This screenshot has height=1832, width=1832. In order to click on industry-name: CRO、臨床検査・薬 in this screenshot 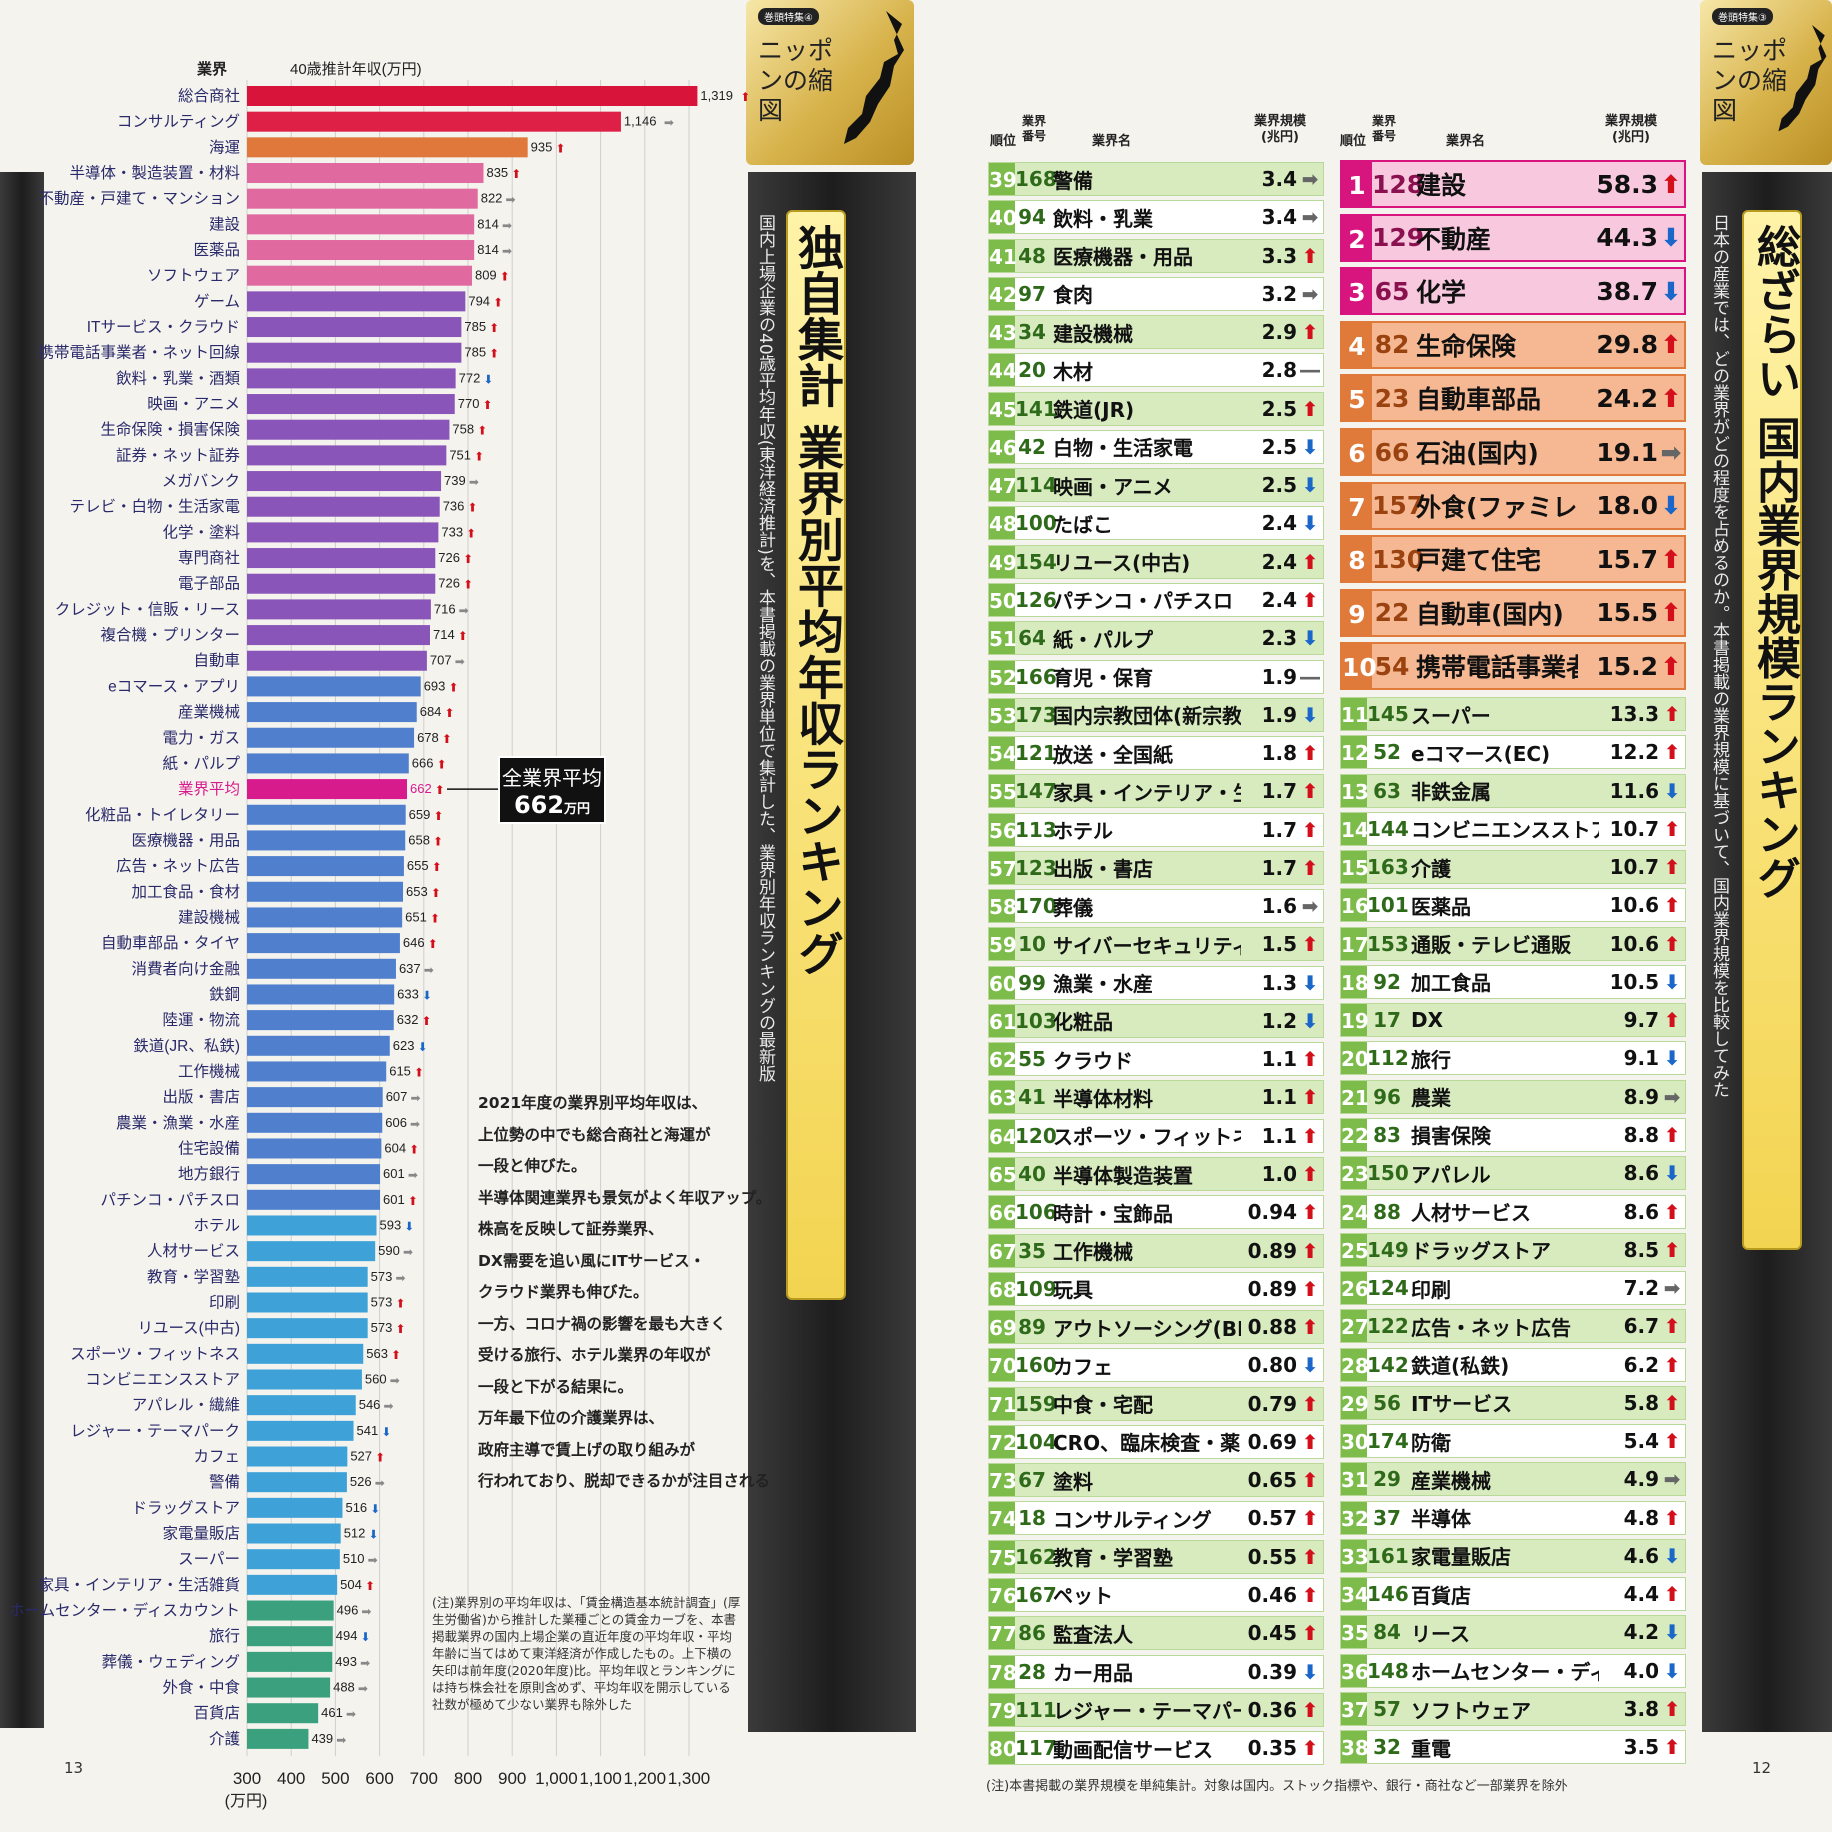, I will do `click(1147, 1443)`.